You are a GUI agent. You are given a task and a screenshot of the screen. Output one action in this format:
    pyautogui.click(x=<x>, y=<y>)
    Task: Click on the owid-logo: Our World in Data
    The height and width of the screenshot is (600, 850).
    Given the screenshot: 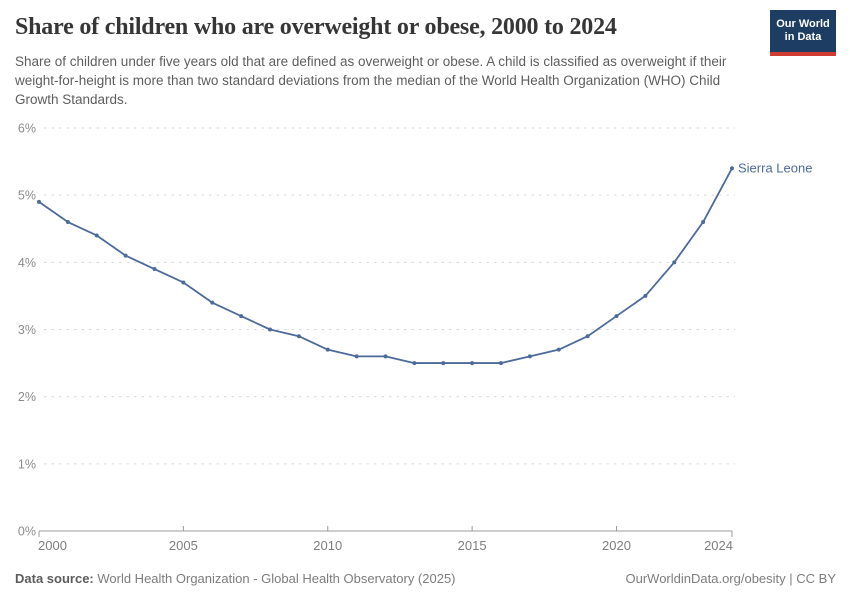 What is the action you would take?
    pyautogui.click(x=803, y=33)
    